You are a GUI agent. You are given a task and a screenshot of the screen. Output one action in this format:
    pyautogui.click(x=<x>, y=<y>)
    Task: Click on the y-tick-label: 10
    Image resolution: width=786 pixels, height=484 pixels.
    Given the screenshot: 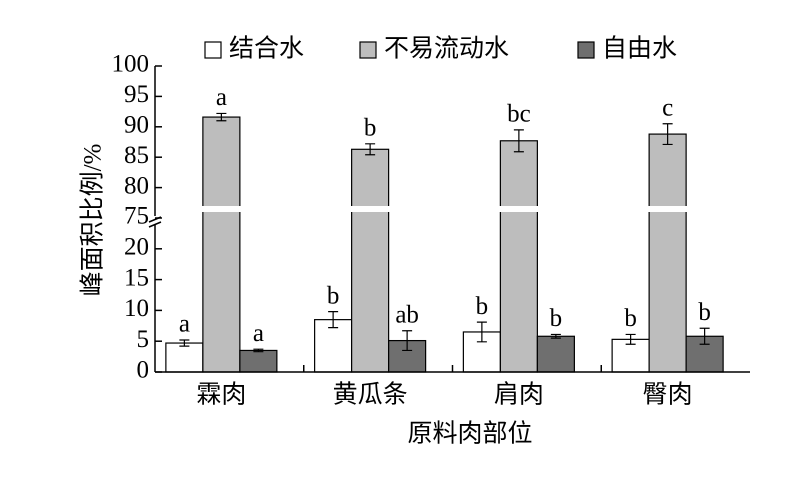 What is the action you would take?
    pyautogui.click(x=136, y=308)
    